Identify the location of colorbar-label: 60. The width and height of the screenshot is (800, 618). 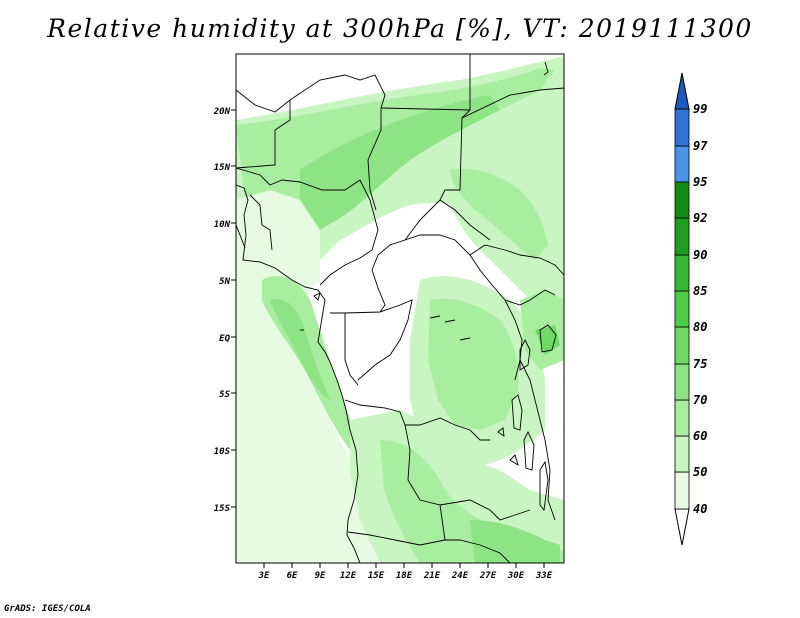
(700, 436).